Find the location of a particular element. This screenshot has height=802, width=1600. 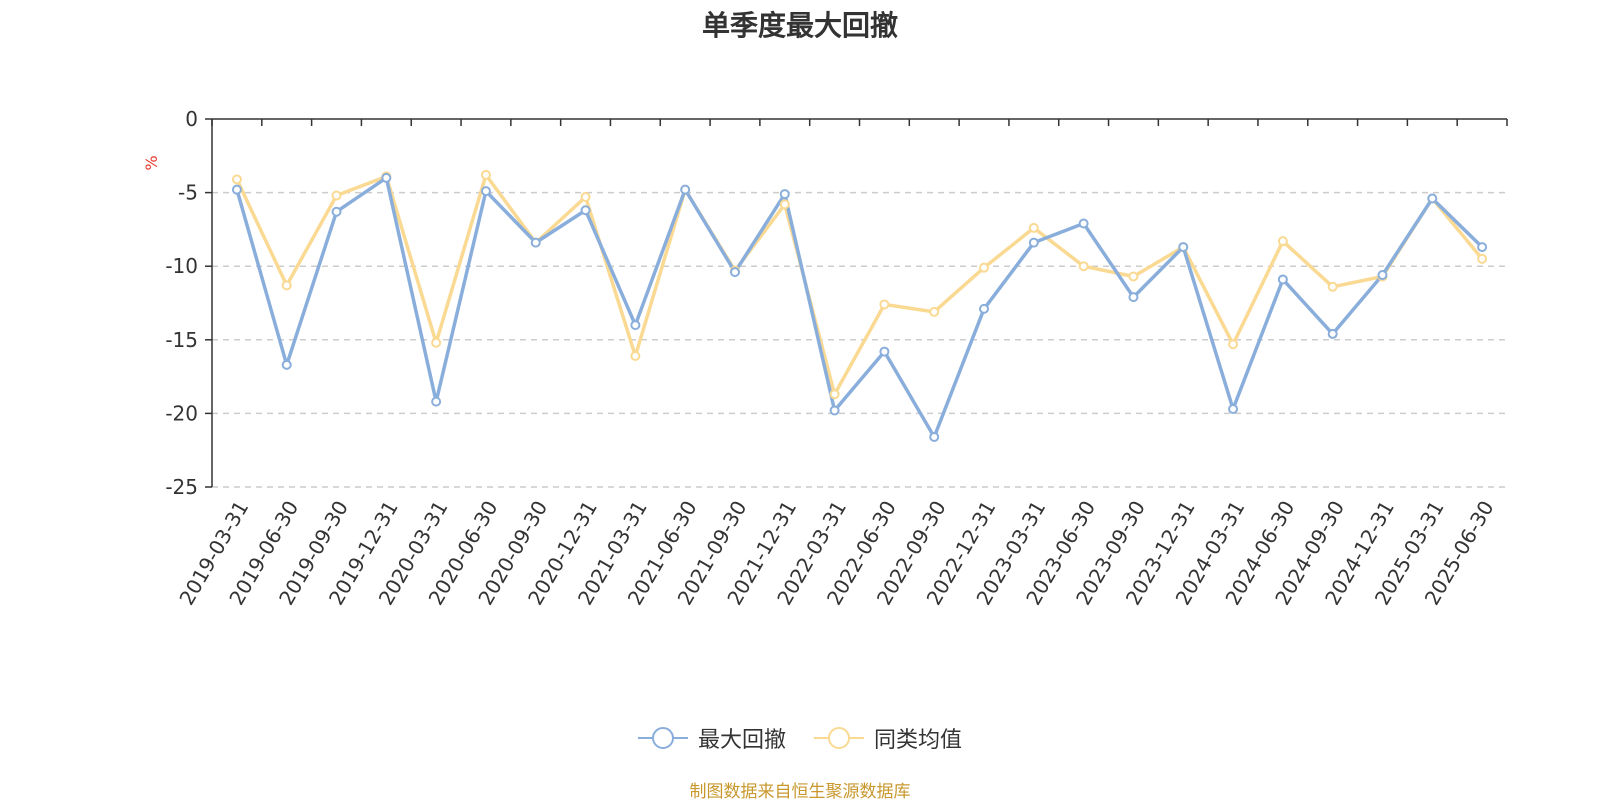

legend-drawdown-label: 最大回撤 is located at coordinates (741, 740).